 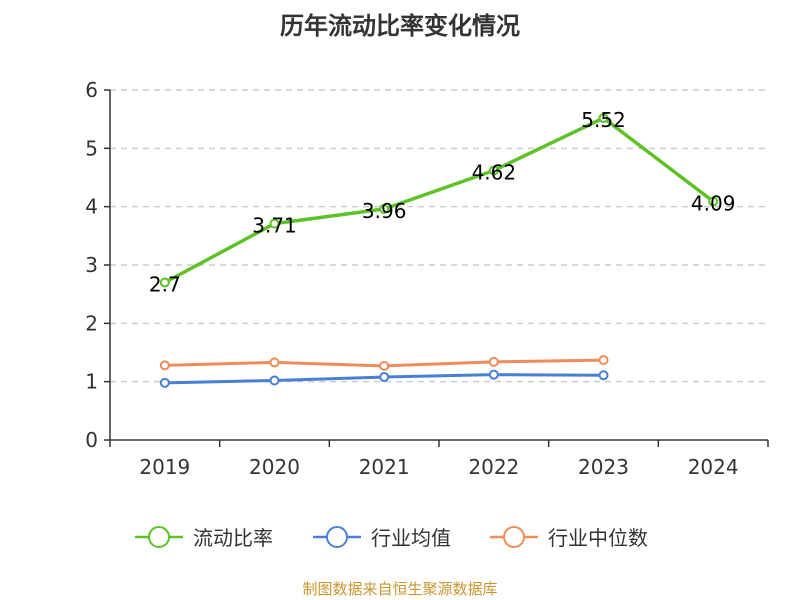 I want to click on data-label: 4.09, so click(x=713, y=203).